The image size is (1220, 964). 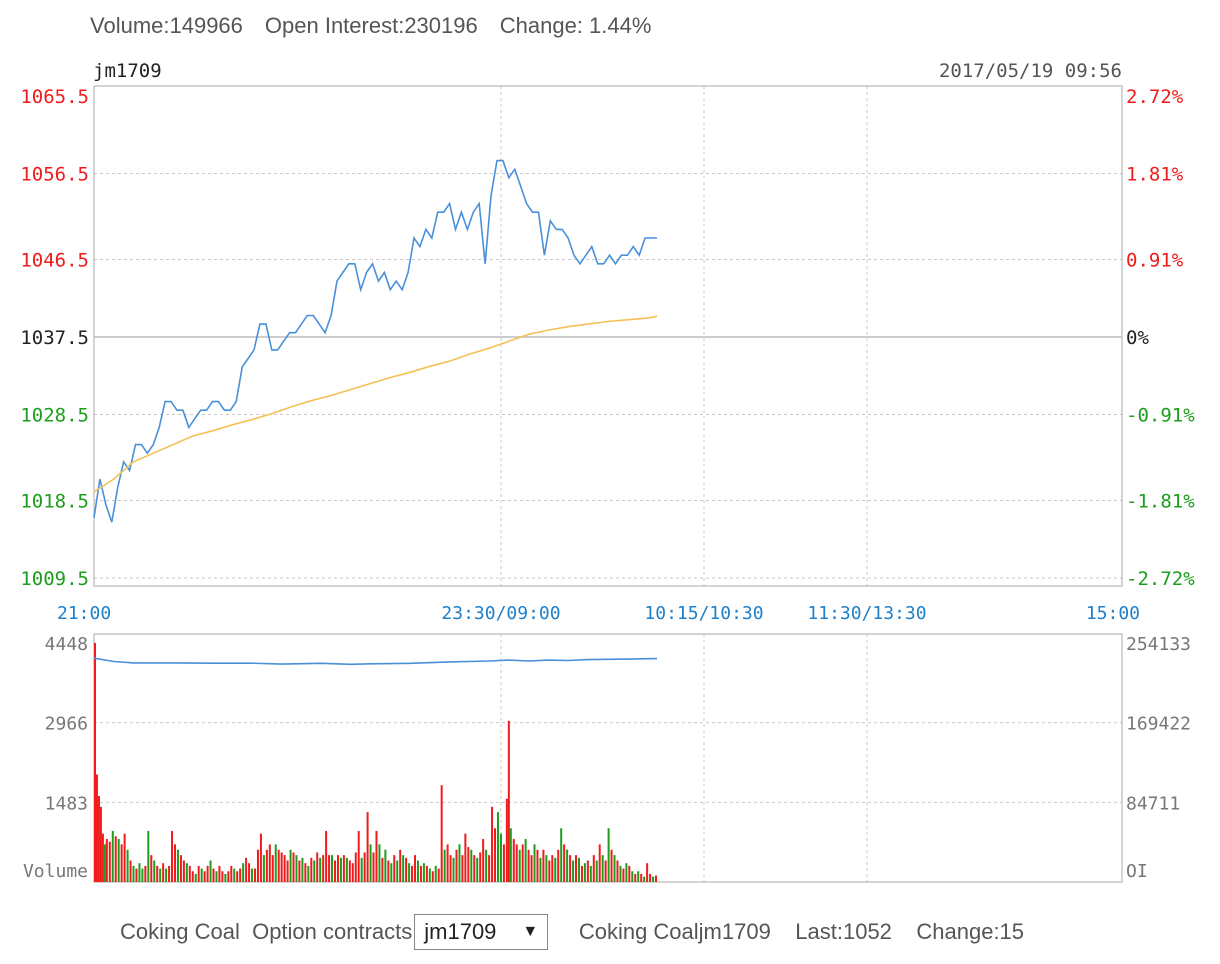 I want to click on volume-left-axis: 4448 2966 1483, so click(x=66, y=724).